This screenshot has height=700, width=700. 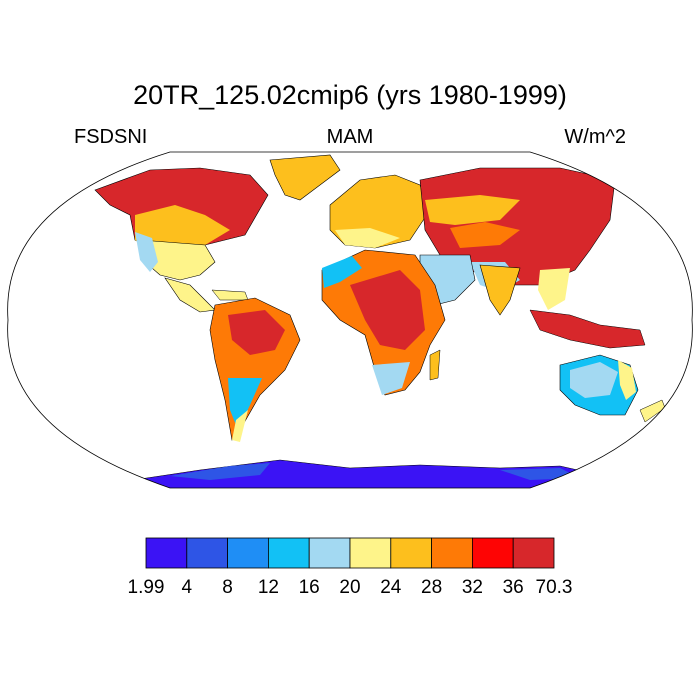 What do you see at coordinates (227, 587) in the screenshot?
I see `colorbar-tick-label: 8` at bounding box center [227, 587].